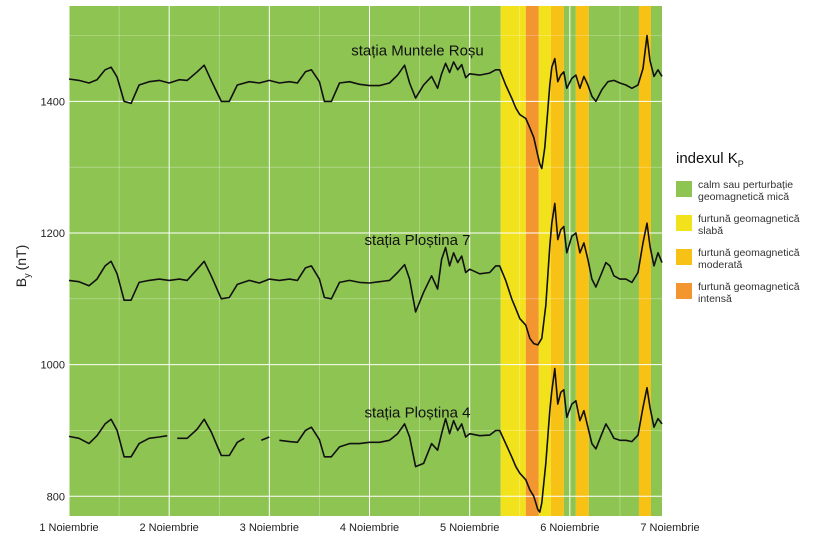 The width and height of the screenshot is (820, 546). I want to click on legend-item-intensa: furtună geomagnetică intensă, so click(748, 293).